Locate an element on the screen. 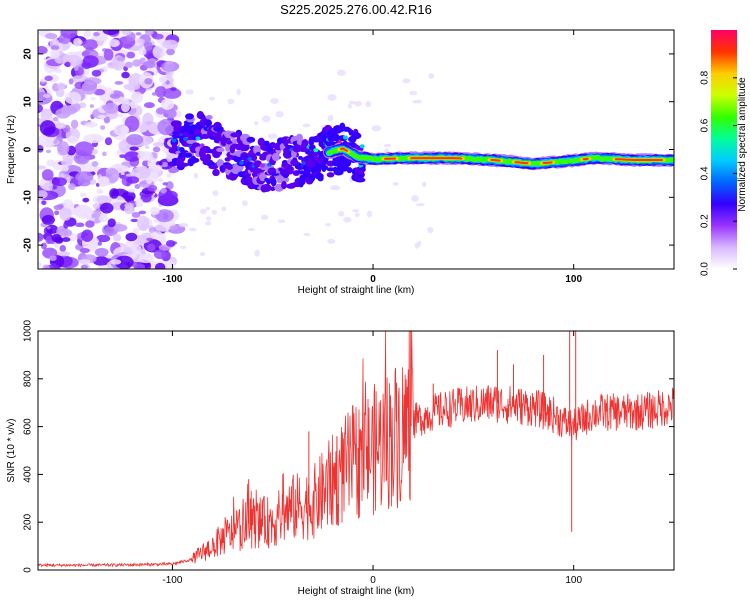  y-tick-label: -10 is located at coordinates (28, 197).